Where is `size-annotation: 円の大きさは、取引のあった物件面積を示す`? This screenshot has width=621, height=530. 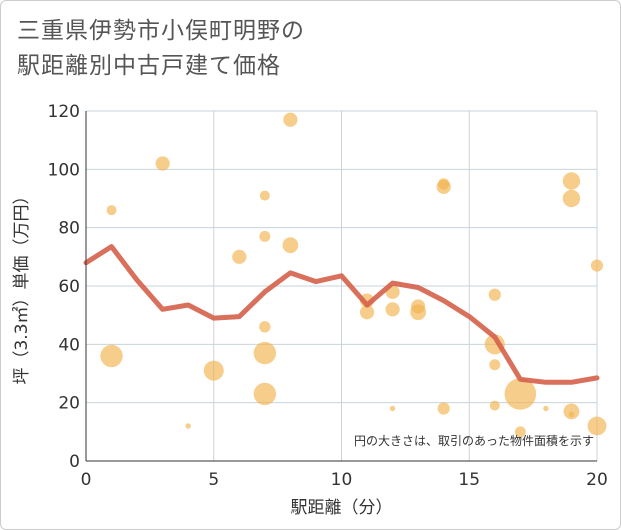 size-annotation: 円の大きさは、取引のあった物件面積を示す is located at coordinates (474, 440).